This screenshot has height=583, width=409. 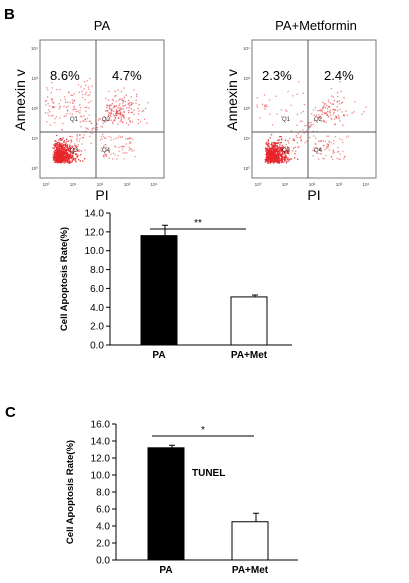 What do you see at coordinates (101, 195) in the screenshot?
I see `x-axis-title: PI` at bounding box center [101, 195].